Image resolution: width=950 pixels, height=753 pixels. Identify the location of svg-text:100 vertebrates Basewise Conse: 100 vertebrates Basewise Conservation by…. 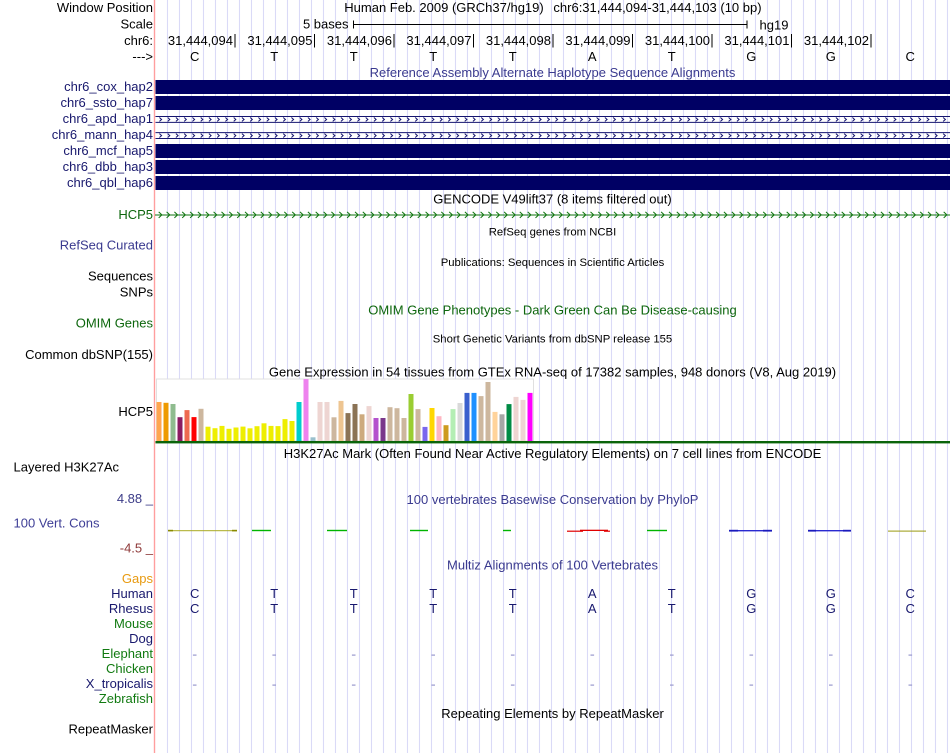
(553, 499).